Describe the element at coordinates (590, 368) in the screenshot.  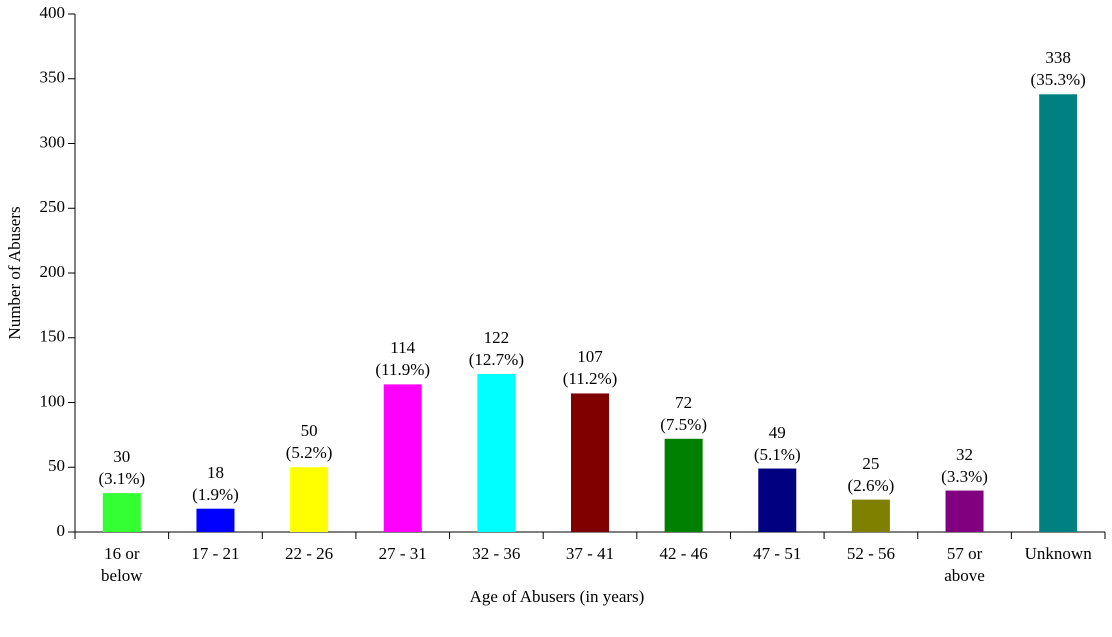
I see `value-label: 107 (11.2%)` at that location.